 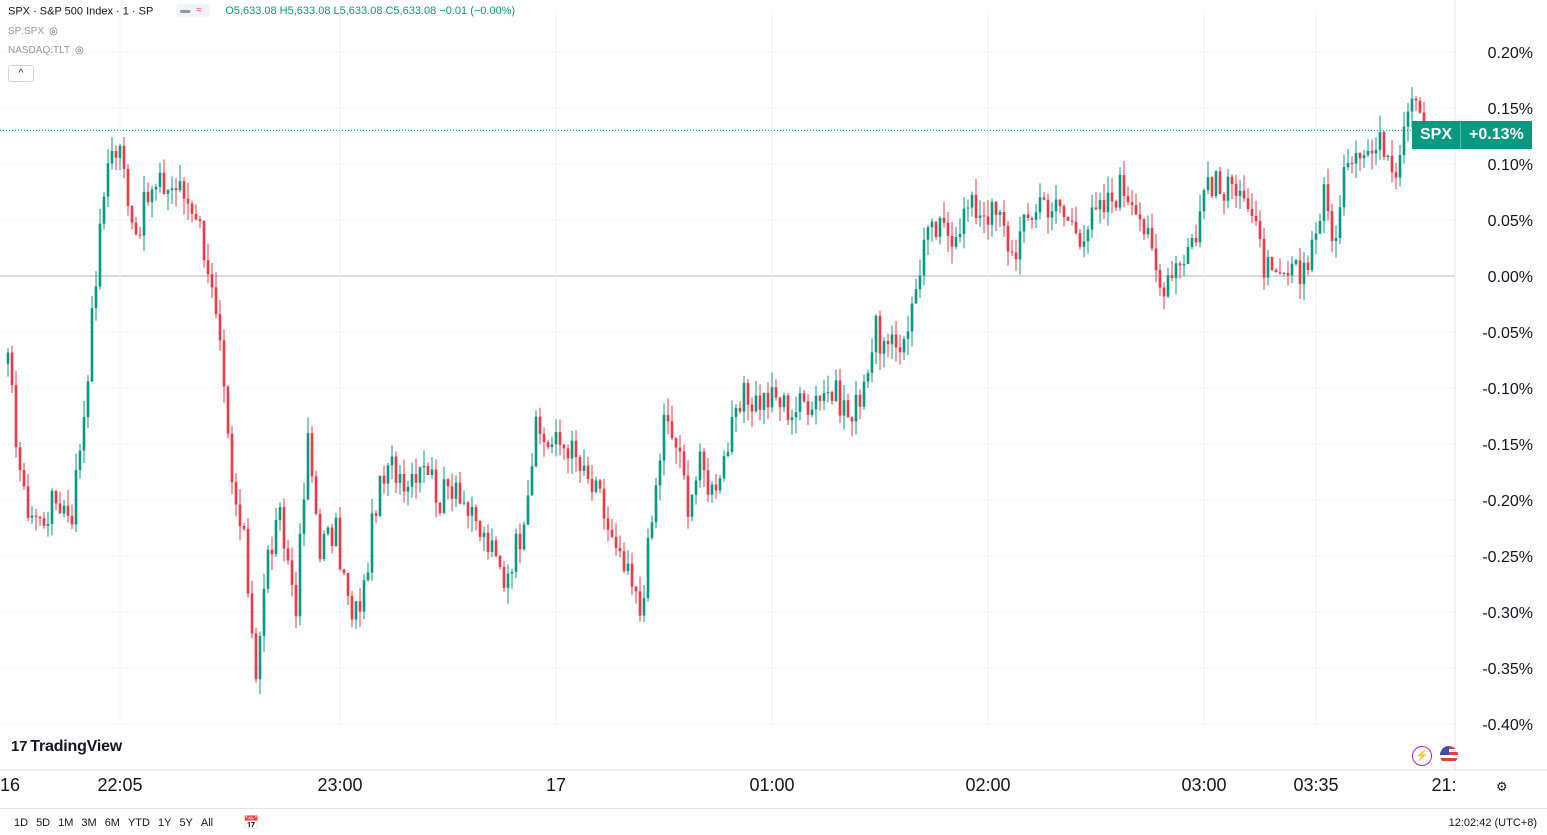 What do you see at coordinates (251, 822) in the screenshot?
I see `calendar-icon: 📅` at bounding box center [251, 822].